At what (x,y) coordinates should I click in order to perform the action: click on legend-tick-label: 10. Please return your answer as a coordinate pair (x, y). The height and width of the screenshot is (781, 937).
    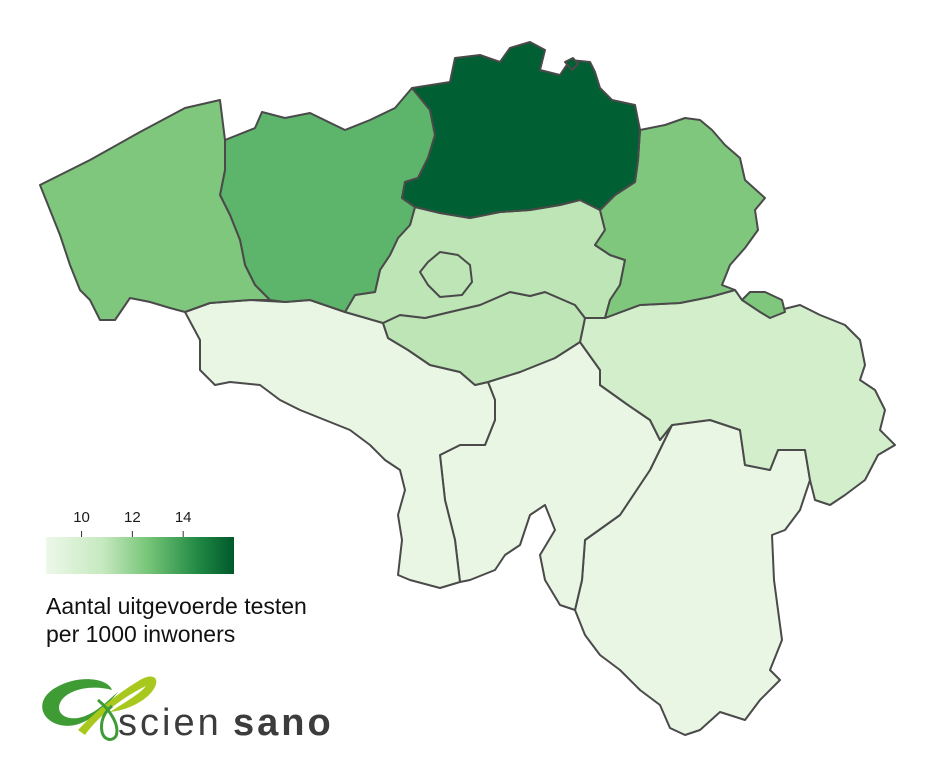
    Looking at the image, I should click on (81, 517).